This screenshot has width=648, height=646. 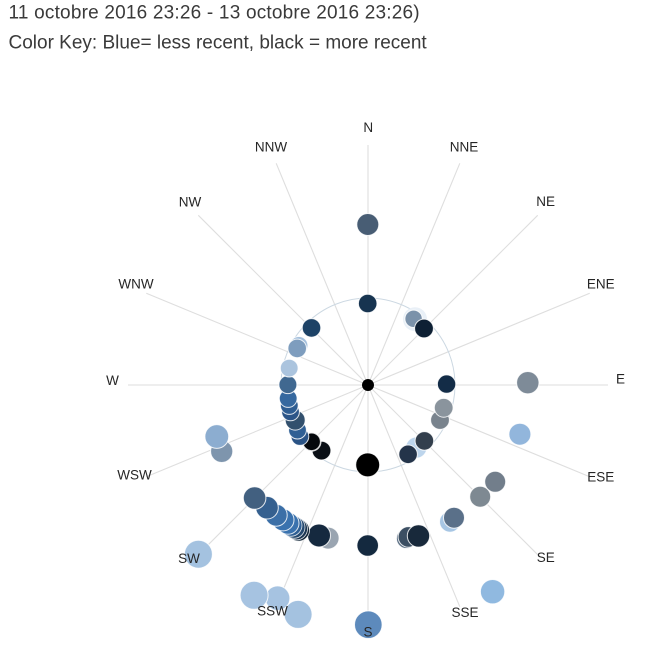 What do you see at coordinates (271, 147) in the screenshot?
I see `svg-text: NNW` at bounding box center [271, 147].